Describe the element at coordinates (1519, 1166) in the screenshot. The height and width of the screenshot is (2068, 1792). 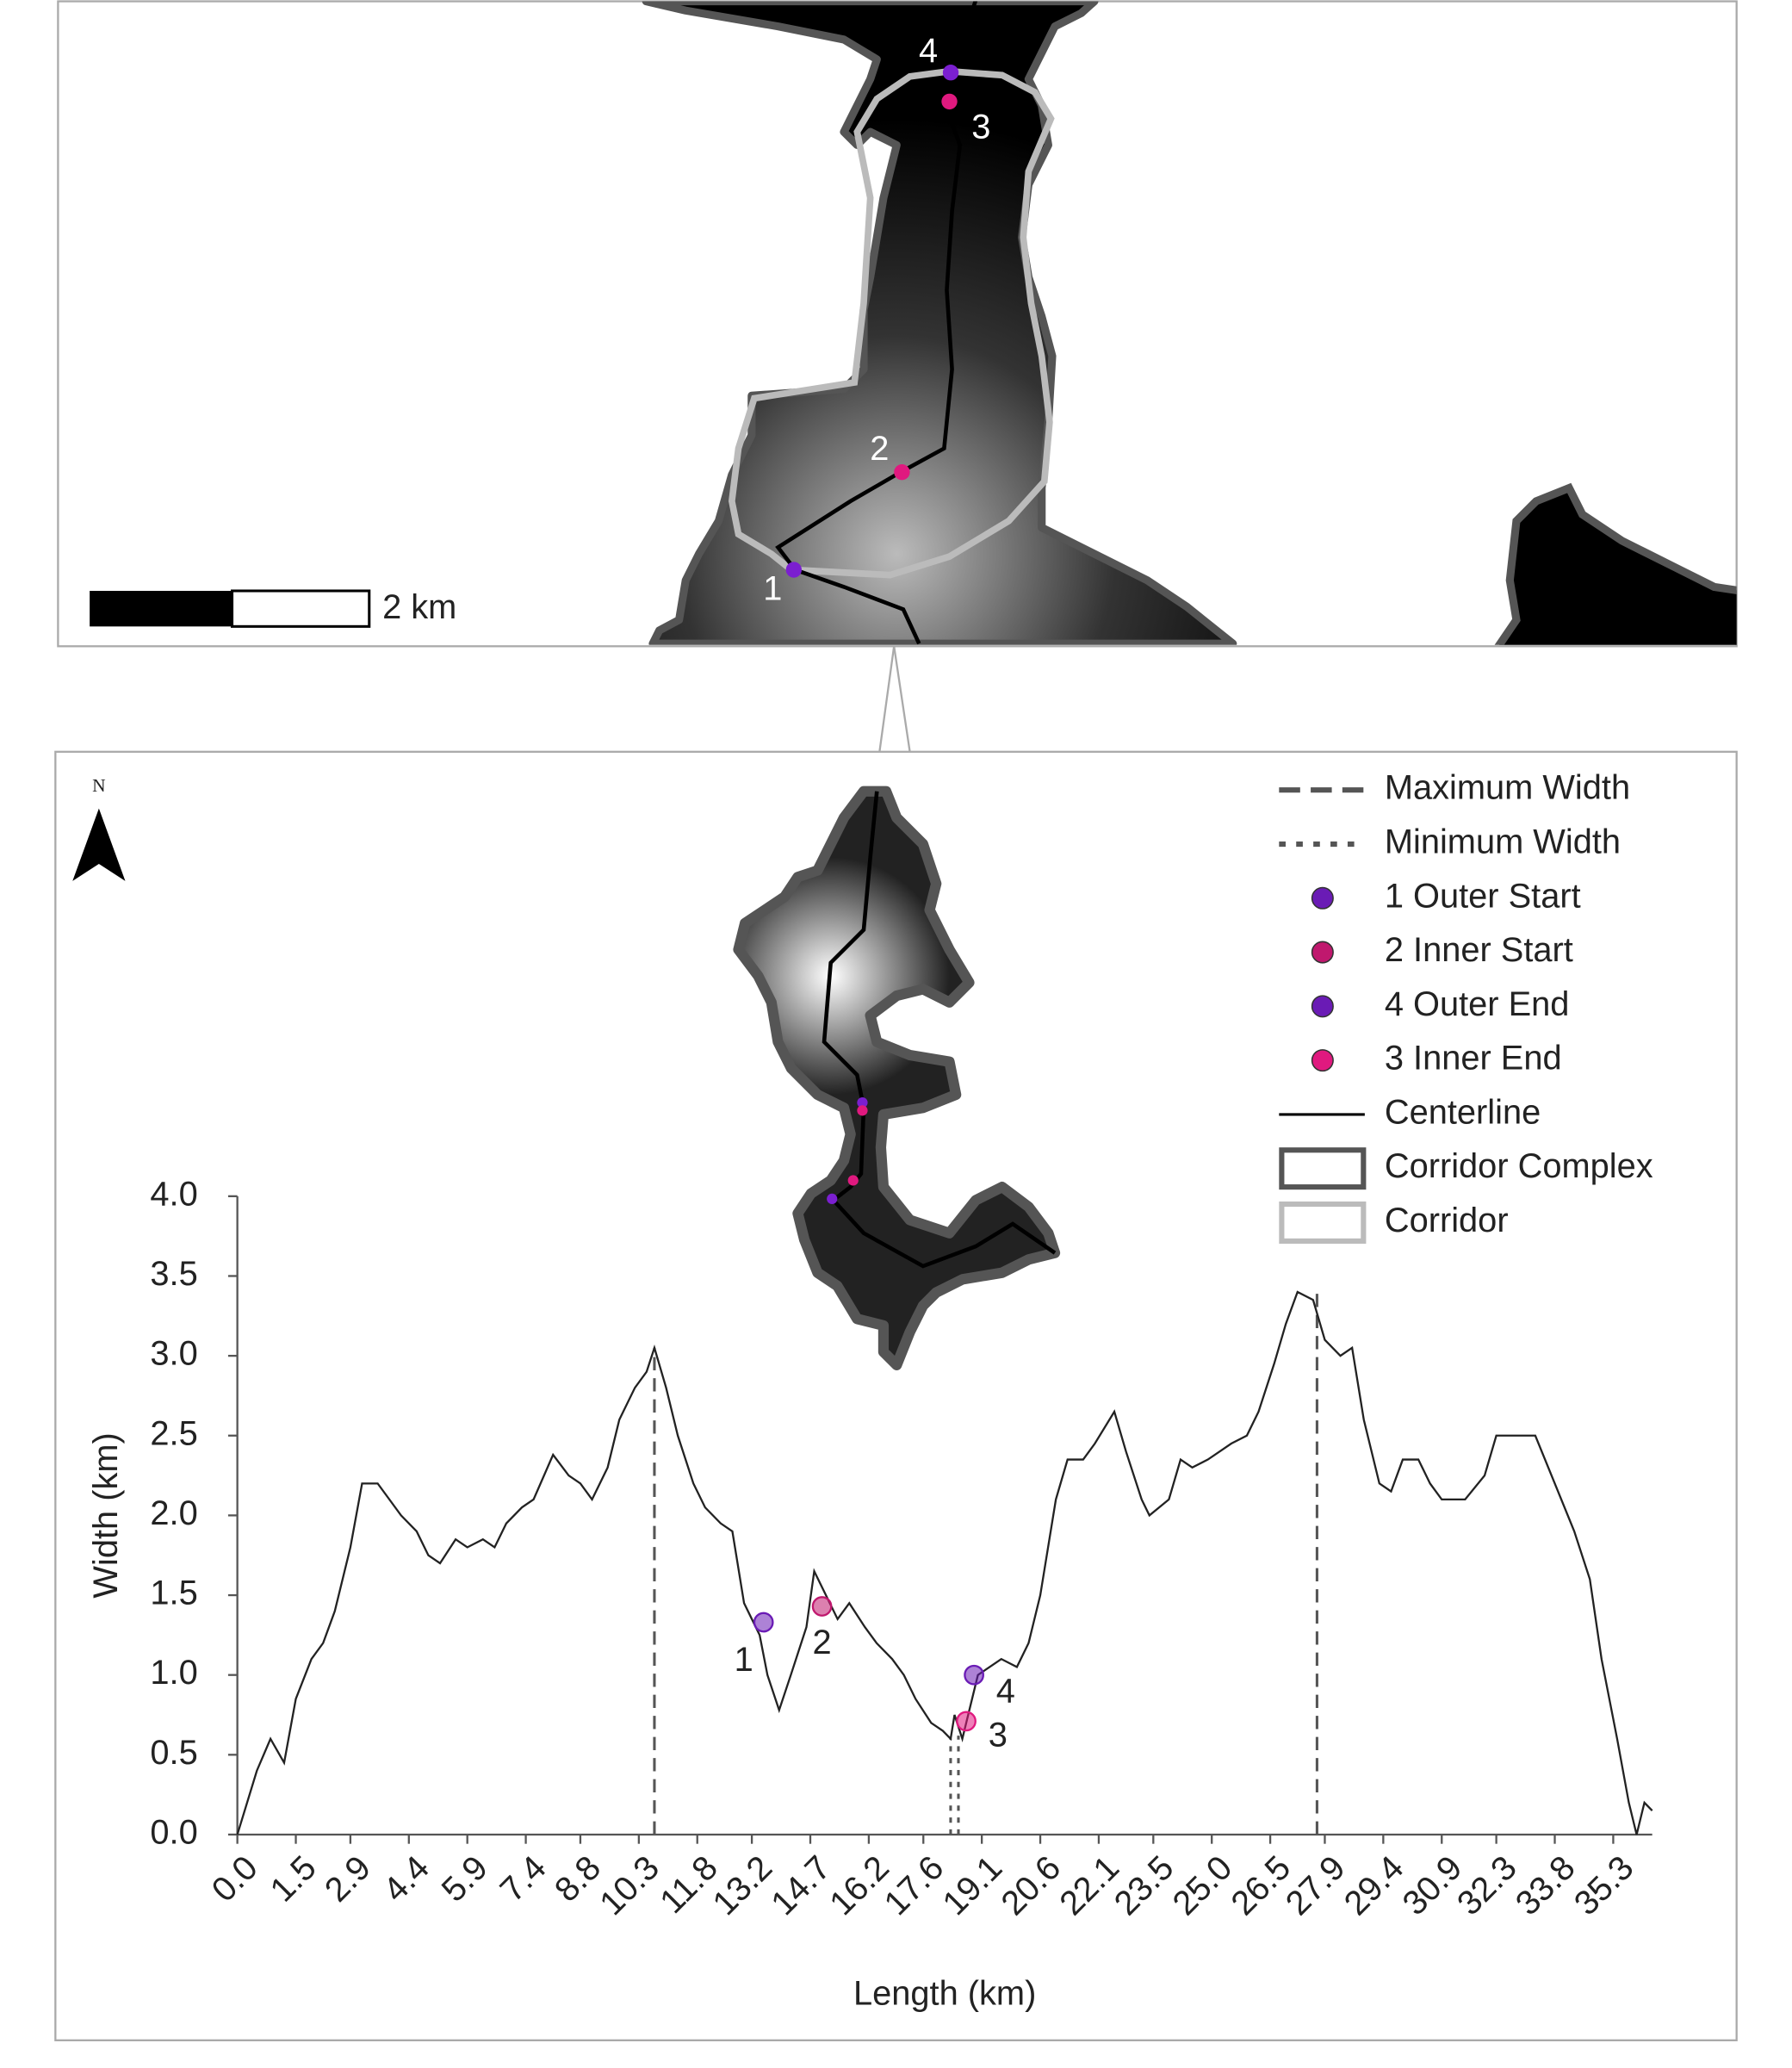
I see `legend-label: Corridor Complex` at that location.